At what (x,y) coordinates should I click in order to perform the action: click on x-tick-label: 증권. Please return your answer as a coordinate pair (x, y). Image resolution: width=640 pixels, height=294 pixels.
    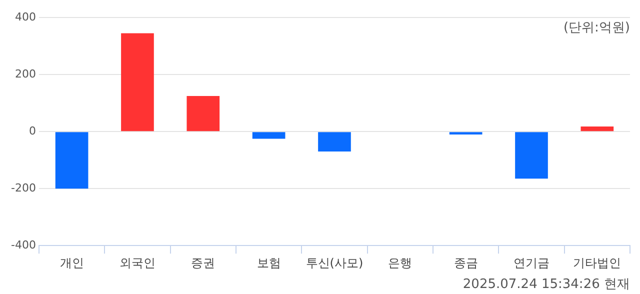
    Looking at the image, I should click on (203, 263).